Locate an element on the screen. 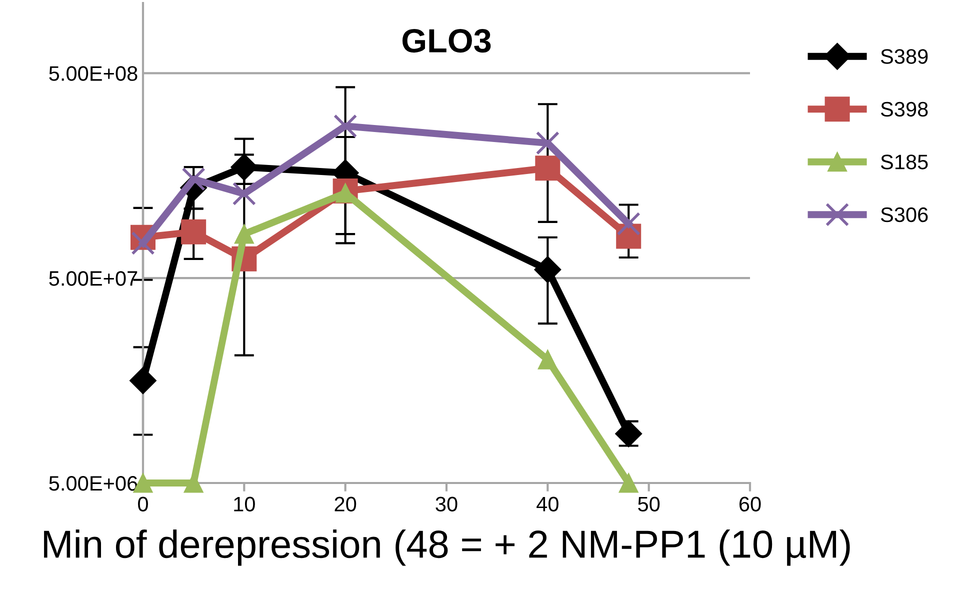  x-tick-label: 30 is located at coordinates (447, 504).